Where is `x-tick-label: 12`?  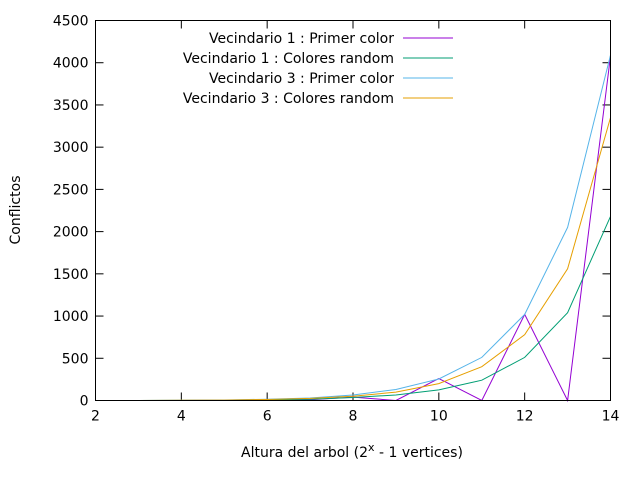
x-tick-label: 12 is located at coordinates (525, 417).